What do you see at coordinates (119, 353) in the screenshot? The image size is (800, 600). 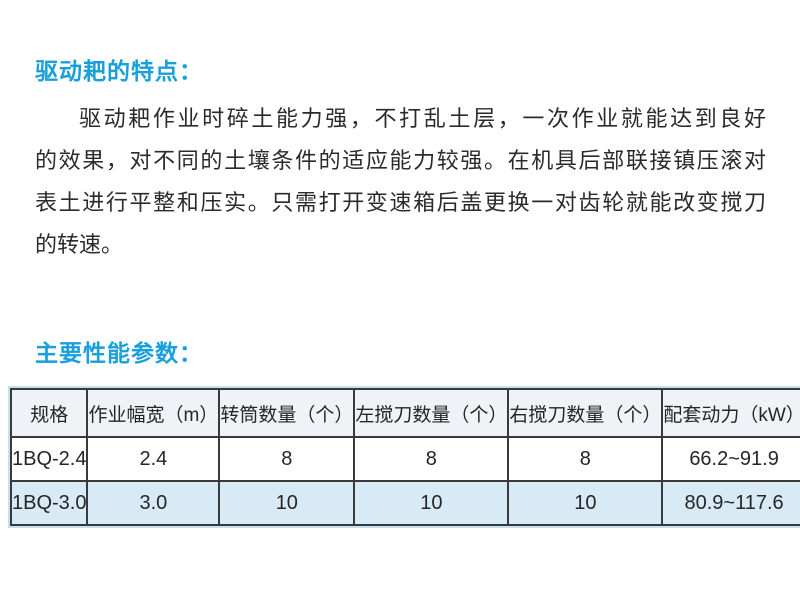 I see `parameters-heading: 主要性能参数：` at bounding box center [119, 353].